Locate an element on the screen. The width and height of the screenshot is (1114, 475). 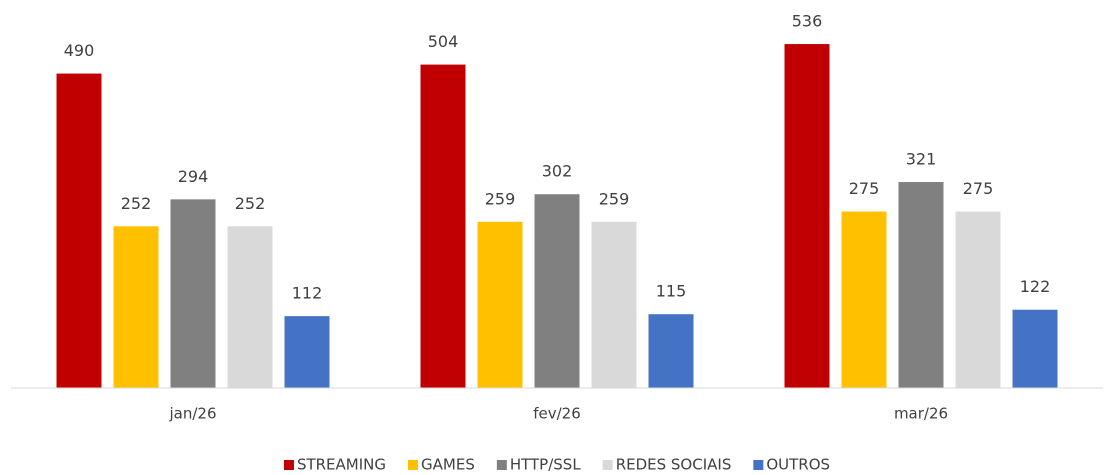
legend-label: HTTP/SSL is located at coordinates (545, 465).